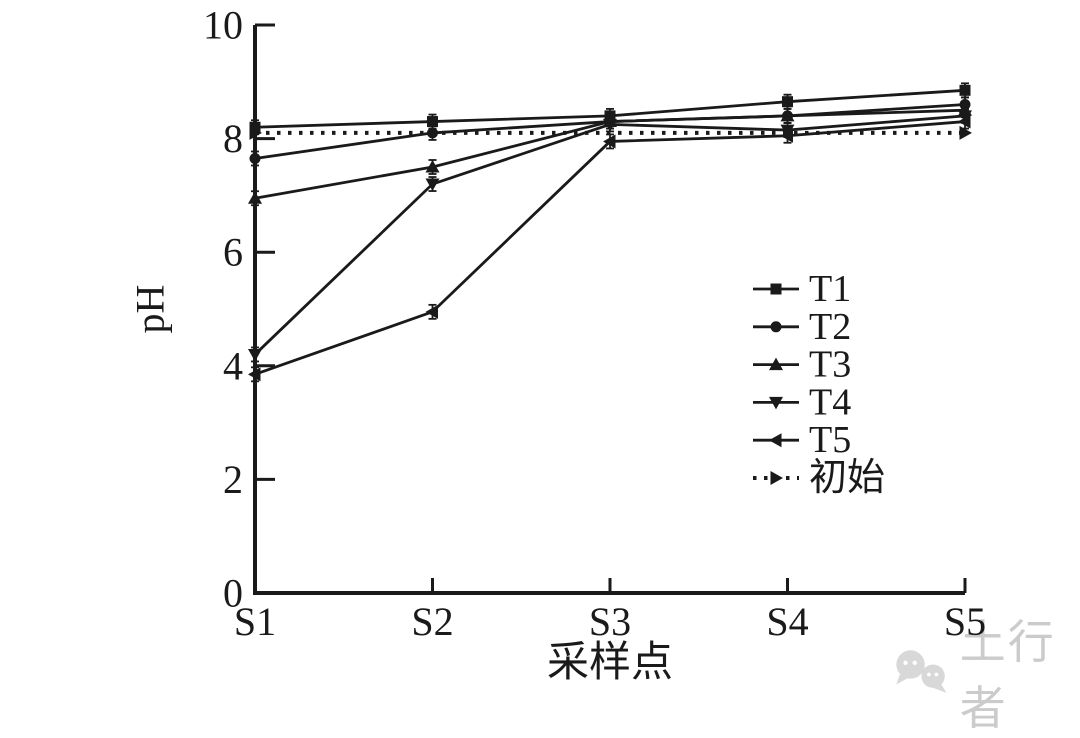 This screenshot has height=738, width=1080. What do you see at coordinates (802, 440) in the screenshot?
I see `legend-item-T5: T5` at bounding box center [802, 440].